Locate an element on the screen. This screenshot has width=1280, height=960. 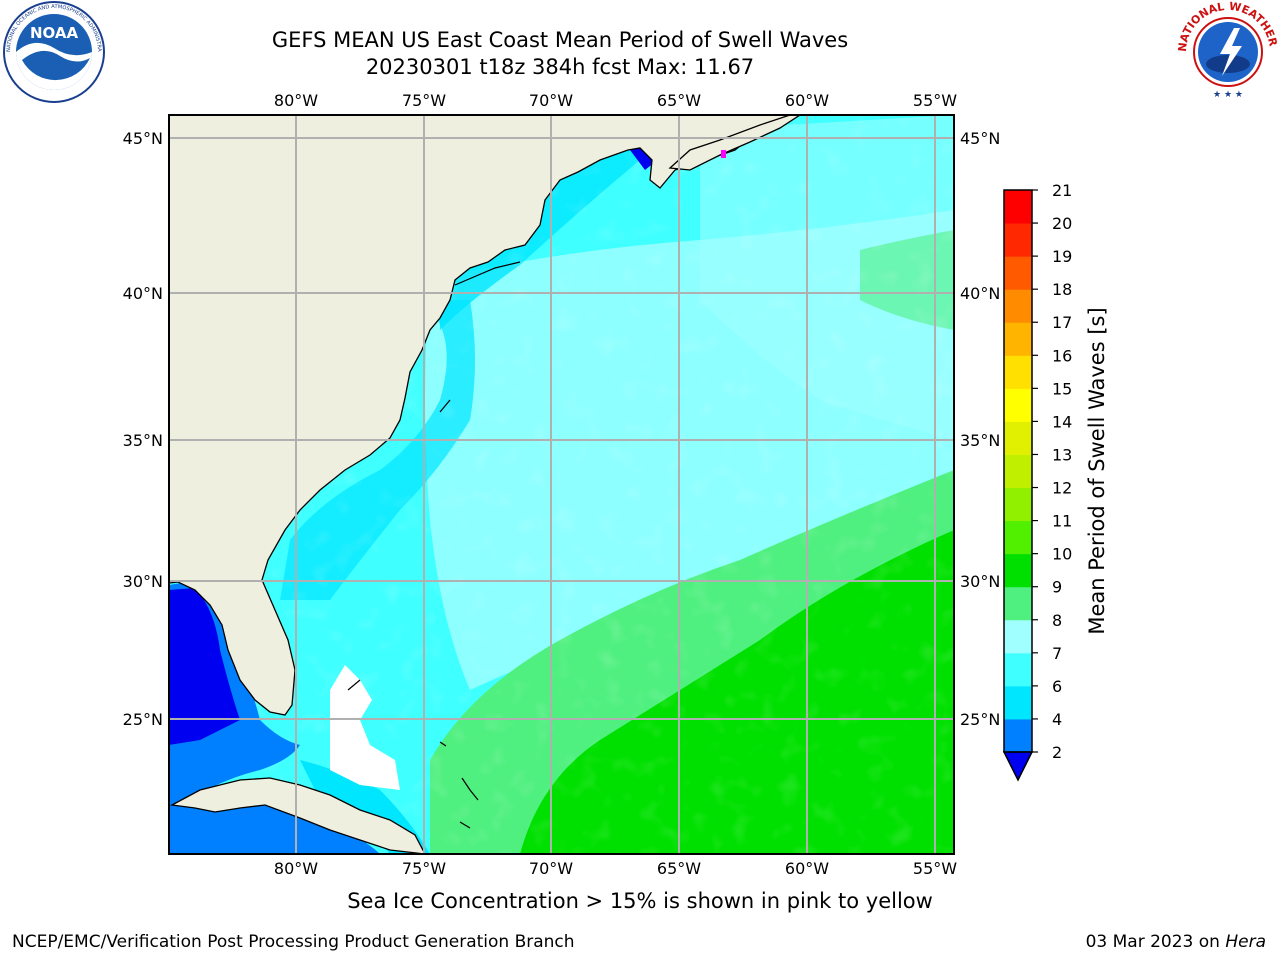
colorbar-tick-label: 20 is located at coordinates (1062, 223).